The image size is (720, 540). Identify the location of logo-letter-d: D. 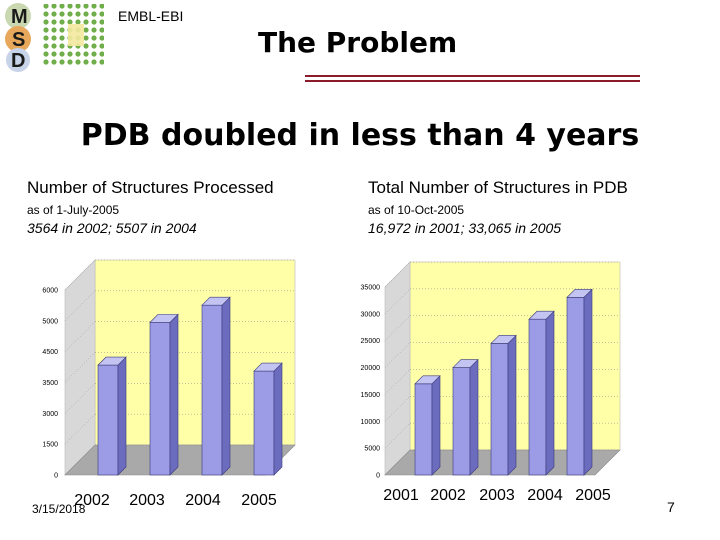
(18, 61).